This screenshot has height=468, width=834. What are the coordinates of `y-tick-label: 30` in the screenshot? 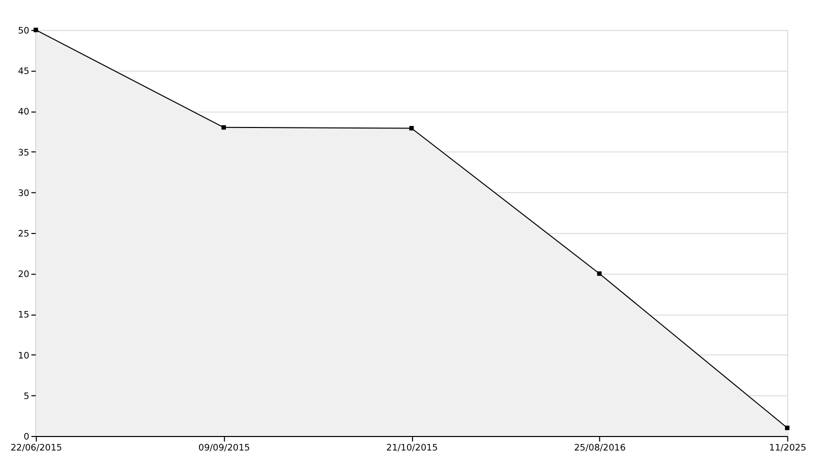 It's located at (24, 193).